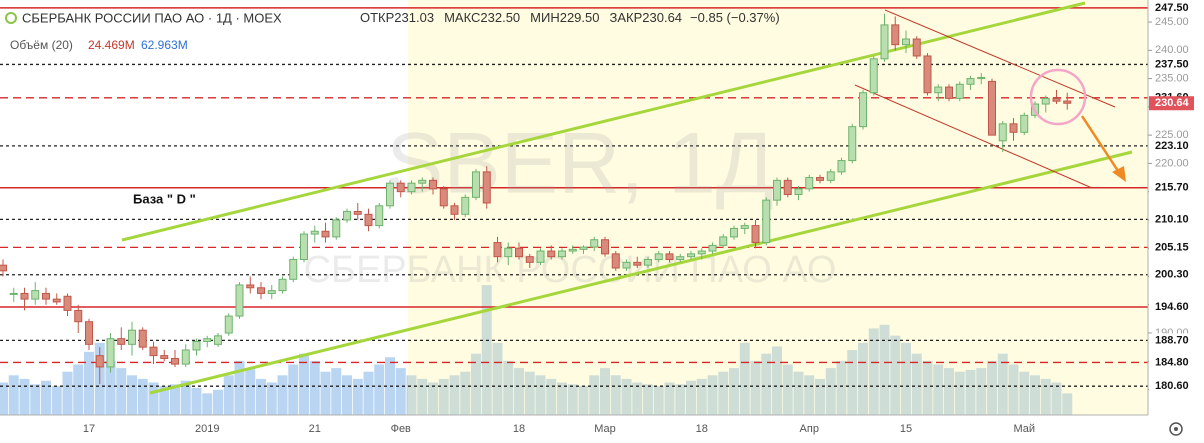 Image resolution: width=1204 pixels, height=443 pixels. I want to click on y-tick-label: 240.00, so click(1172, 50).